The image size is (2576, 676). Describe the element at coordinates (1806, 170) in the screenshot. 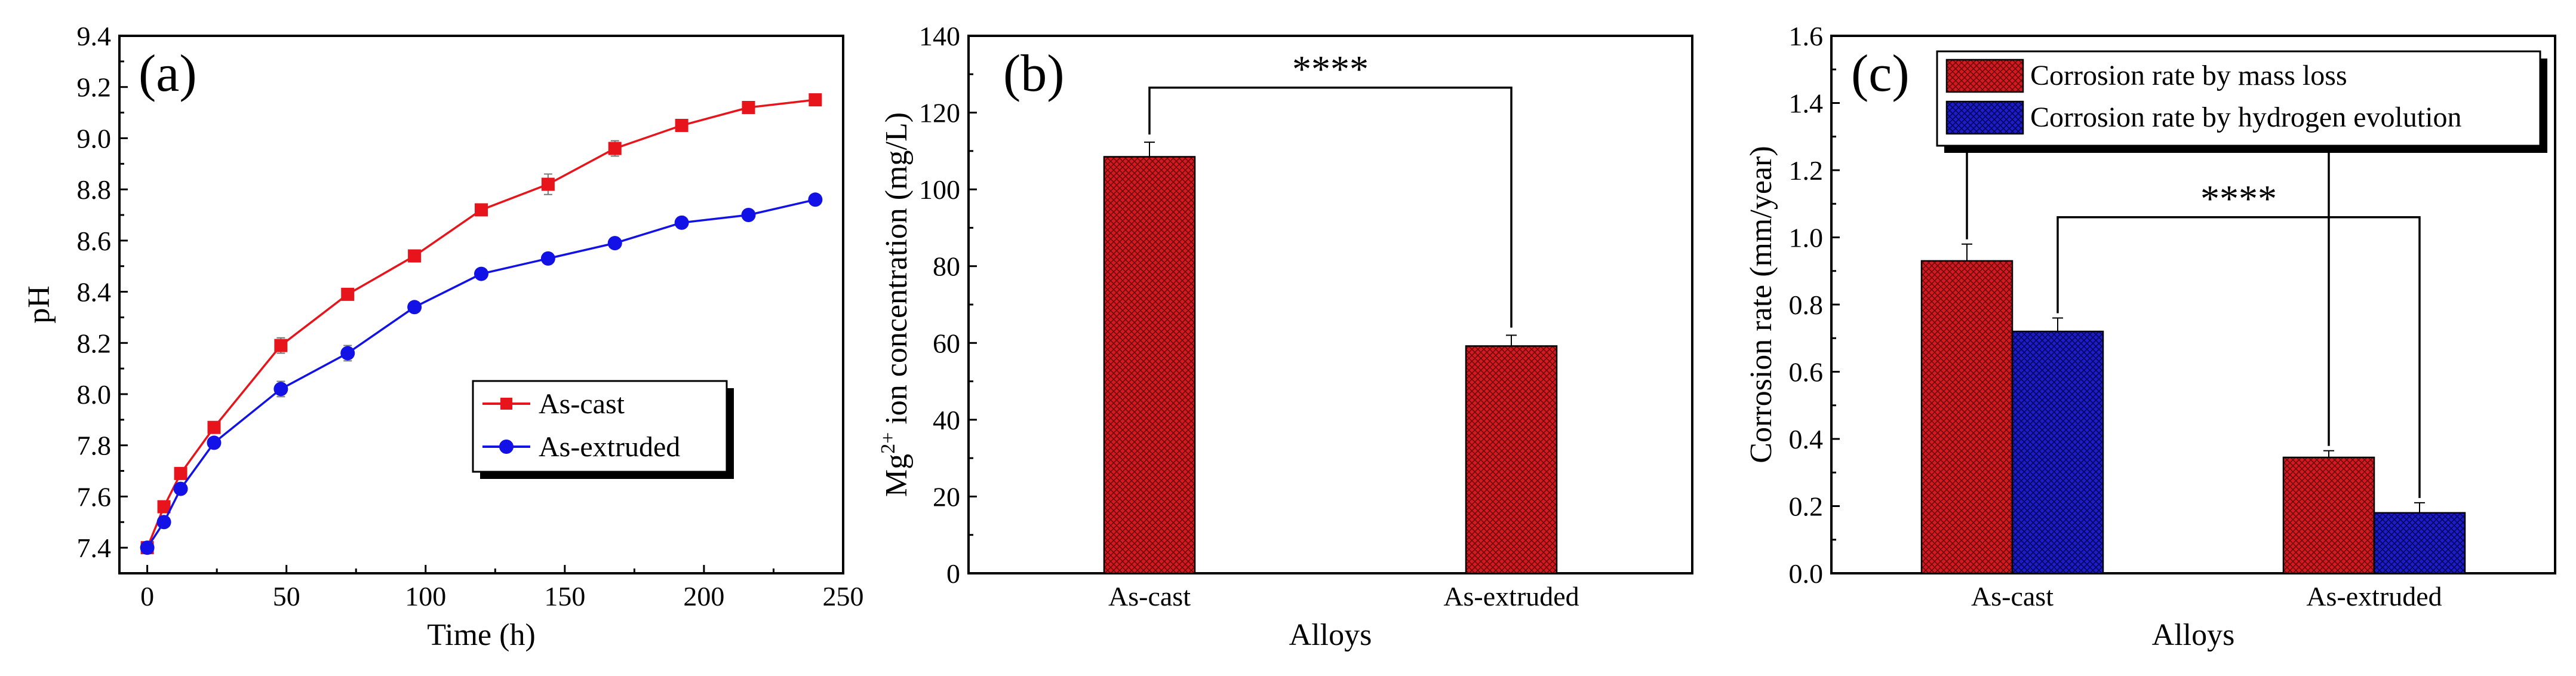

I see `y-tick-label-1.2: 1.2` at that location.